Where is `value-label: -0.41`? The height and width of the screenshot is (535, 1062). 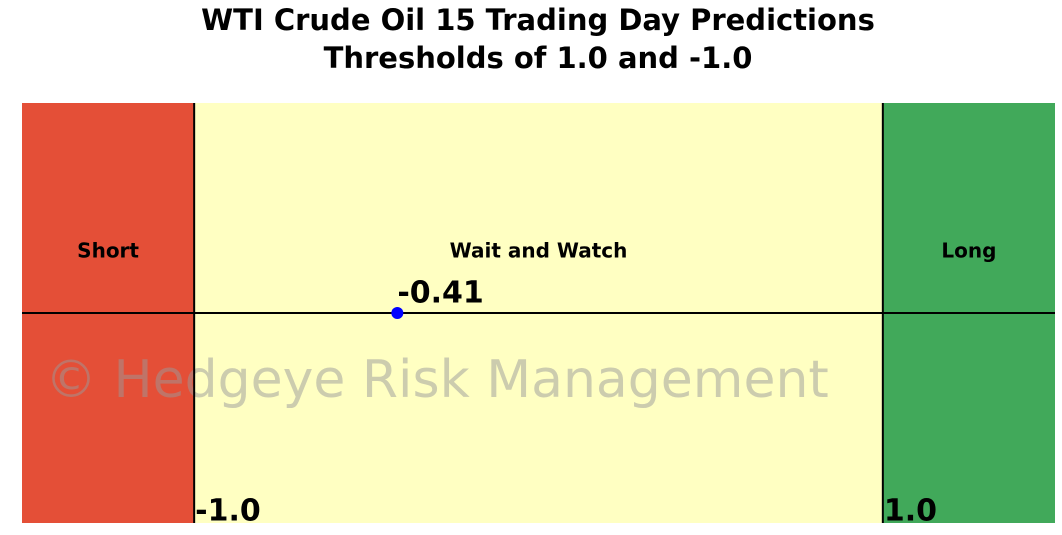
value-label: -0.41 is located at coordinates (440, 293).